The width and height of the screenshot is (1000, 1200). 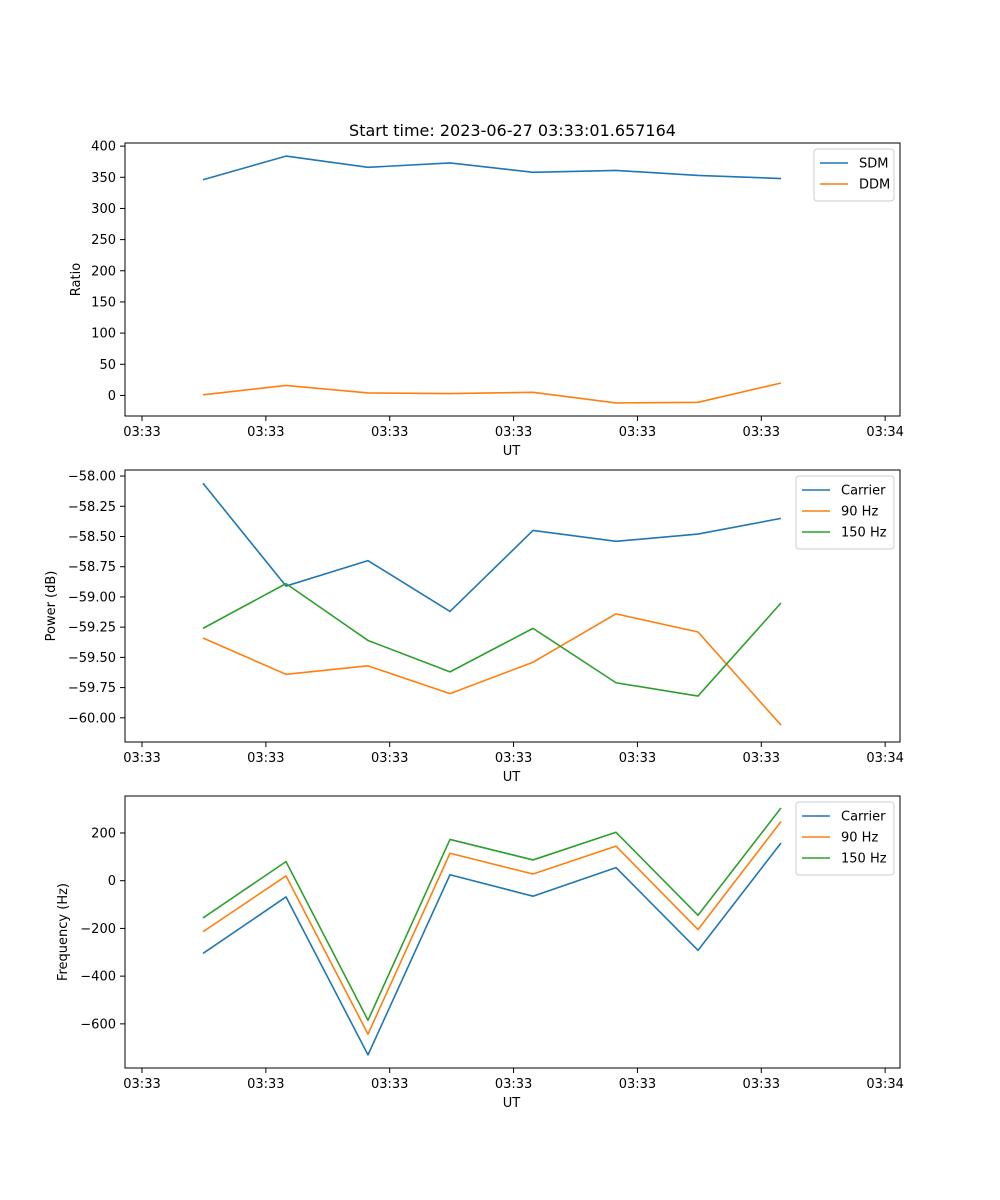 I want to click on y-tick-label: −60.00, so click(x=92, y=718).